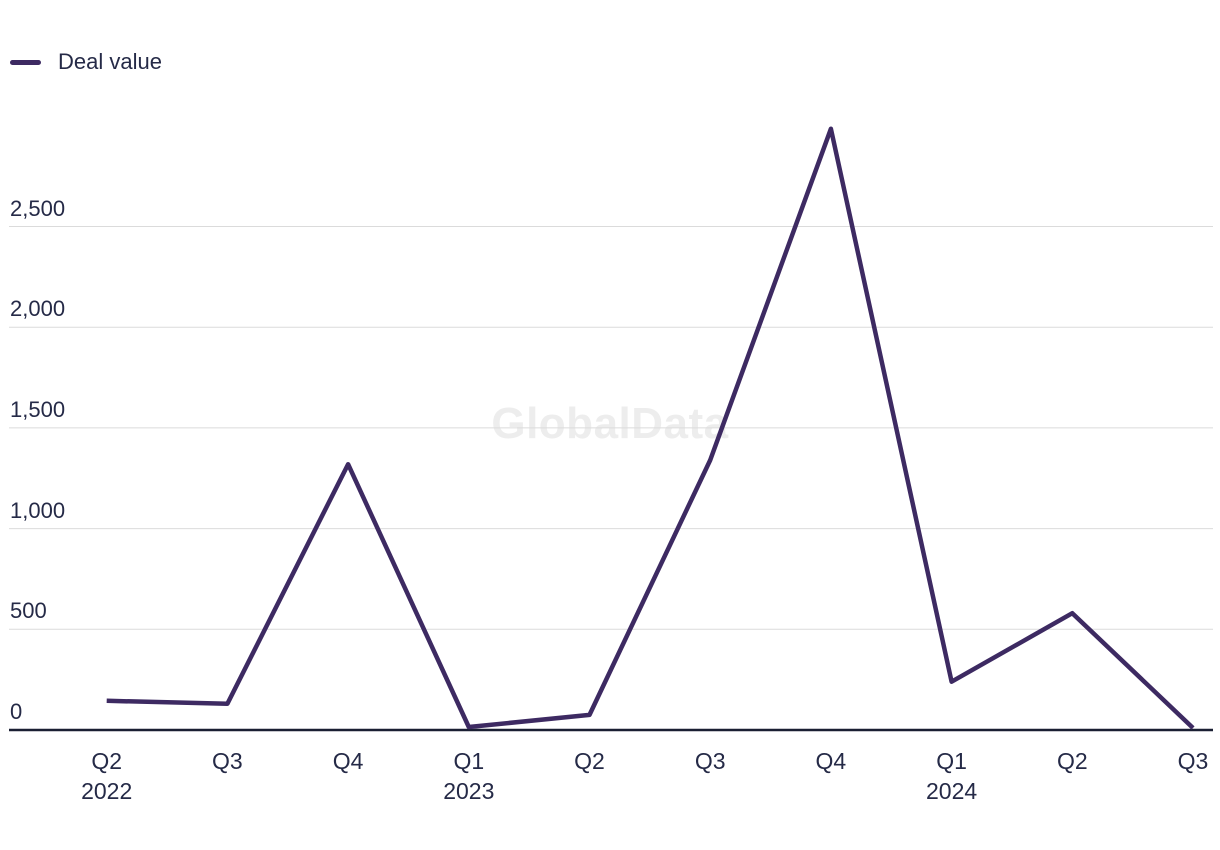 The height and width of the screenshot is (850, 1220). Describe the element at coordinates (610, 423) in the screenshot. I see `globaldata-watermark: GlobalData` at that location.